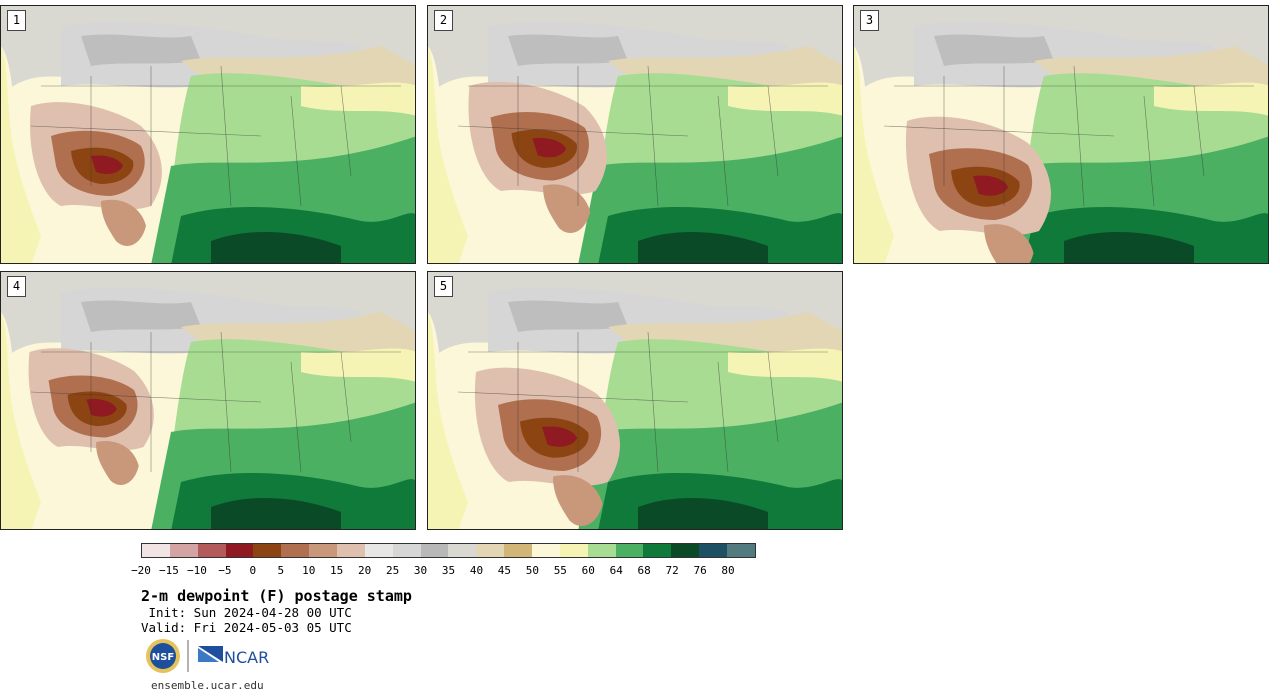  Describe the element at coordinates (443, 286) in the screenshot. I see `panel-number: 5` at that location.